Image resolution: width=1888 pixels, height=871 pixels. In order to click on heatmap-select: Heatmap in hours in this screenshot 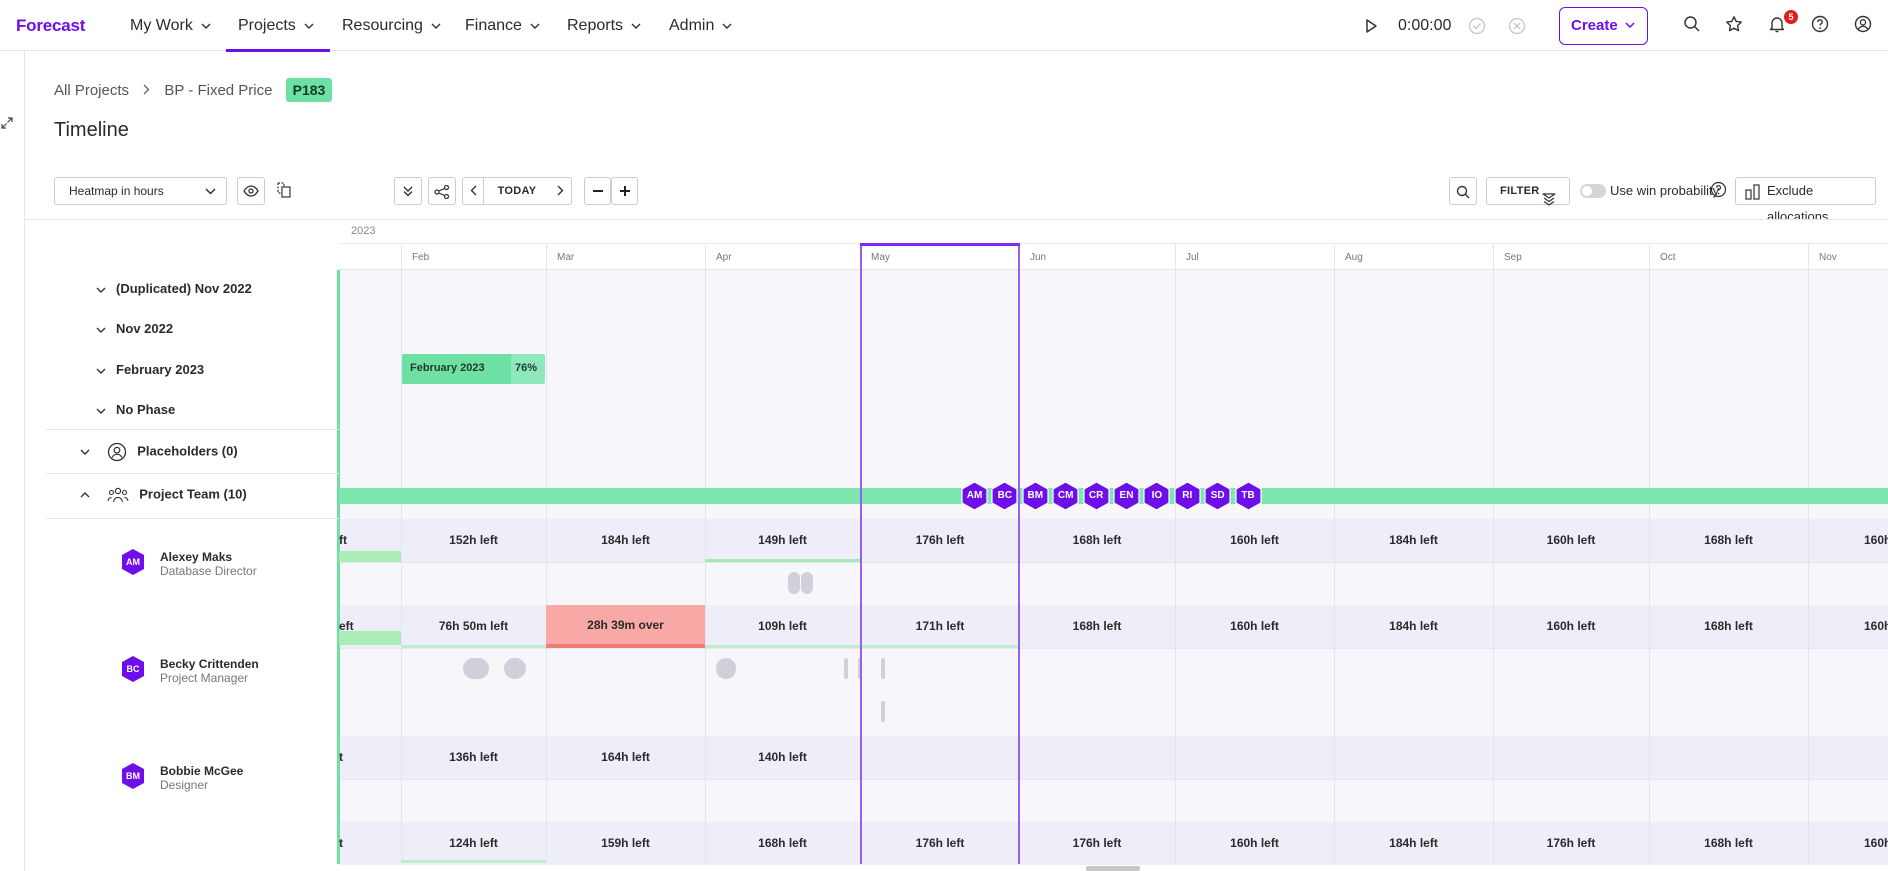, I will do `click(140, 191)`.